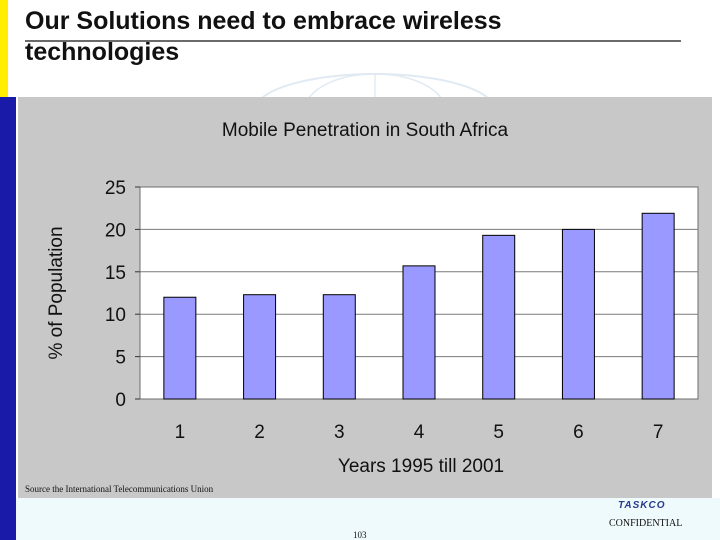 The image size is (720, 540). I want to click on y-tick-label: 10, so click(115, 315).